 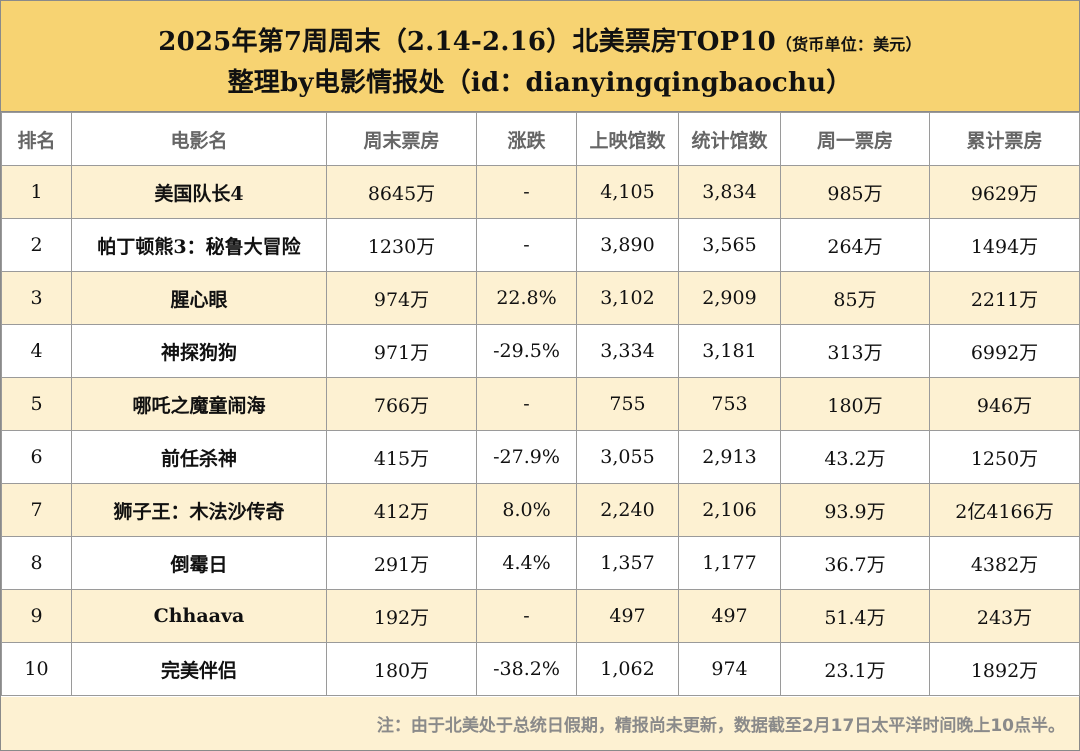 What do you see at coordinates (199, 563) in the screenshot?
I see `cell-title: 倒霉日` at bounding box center [199, 563].